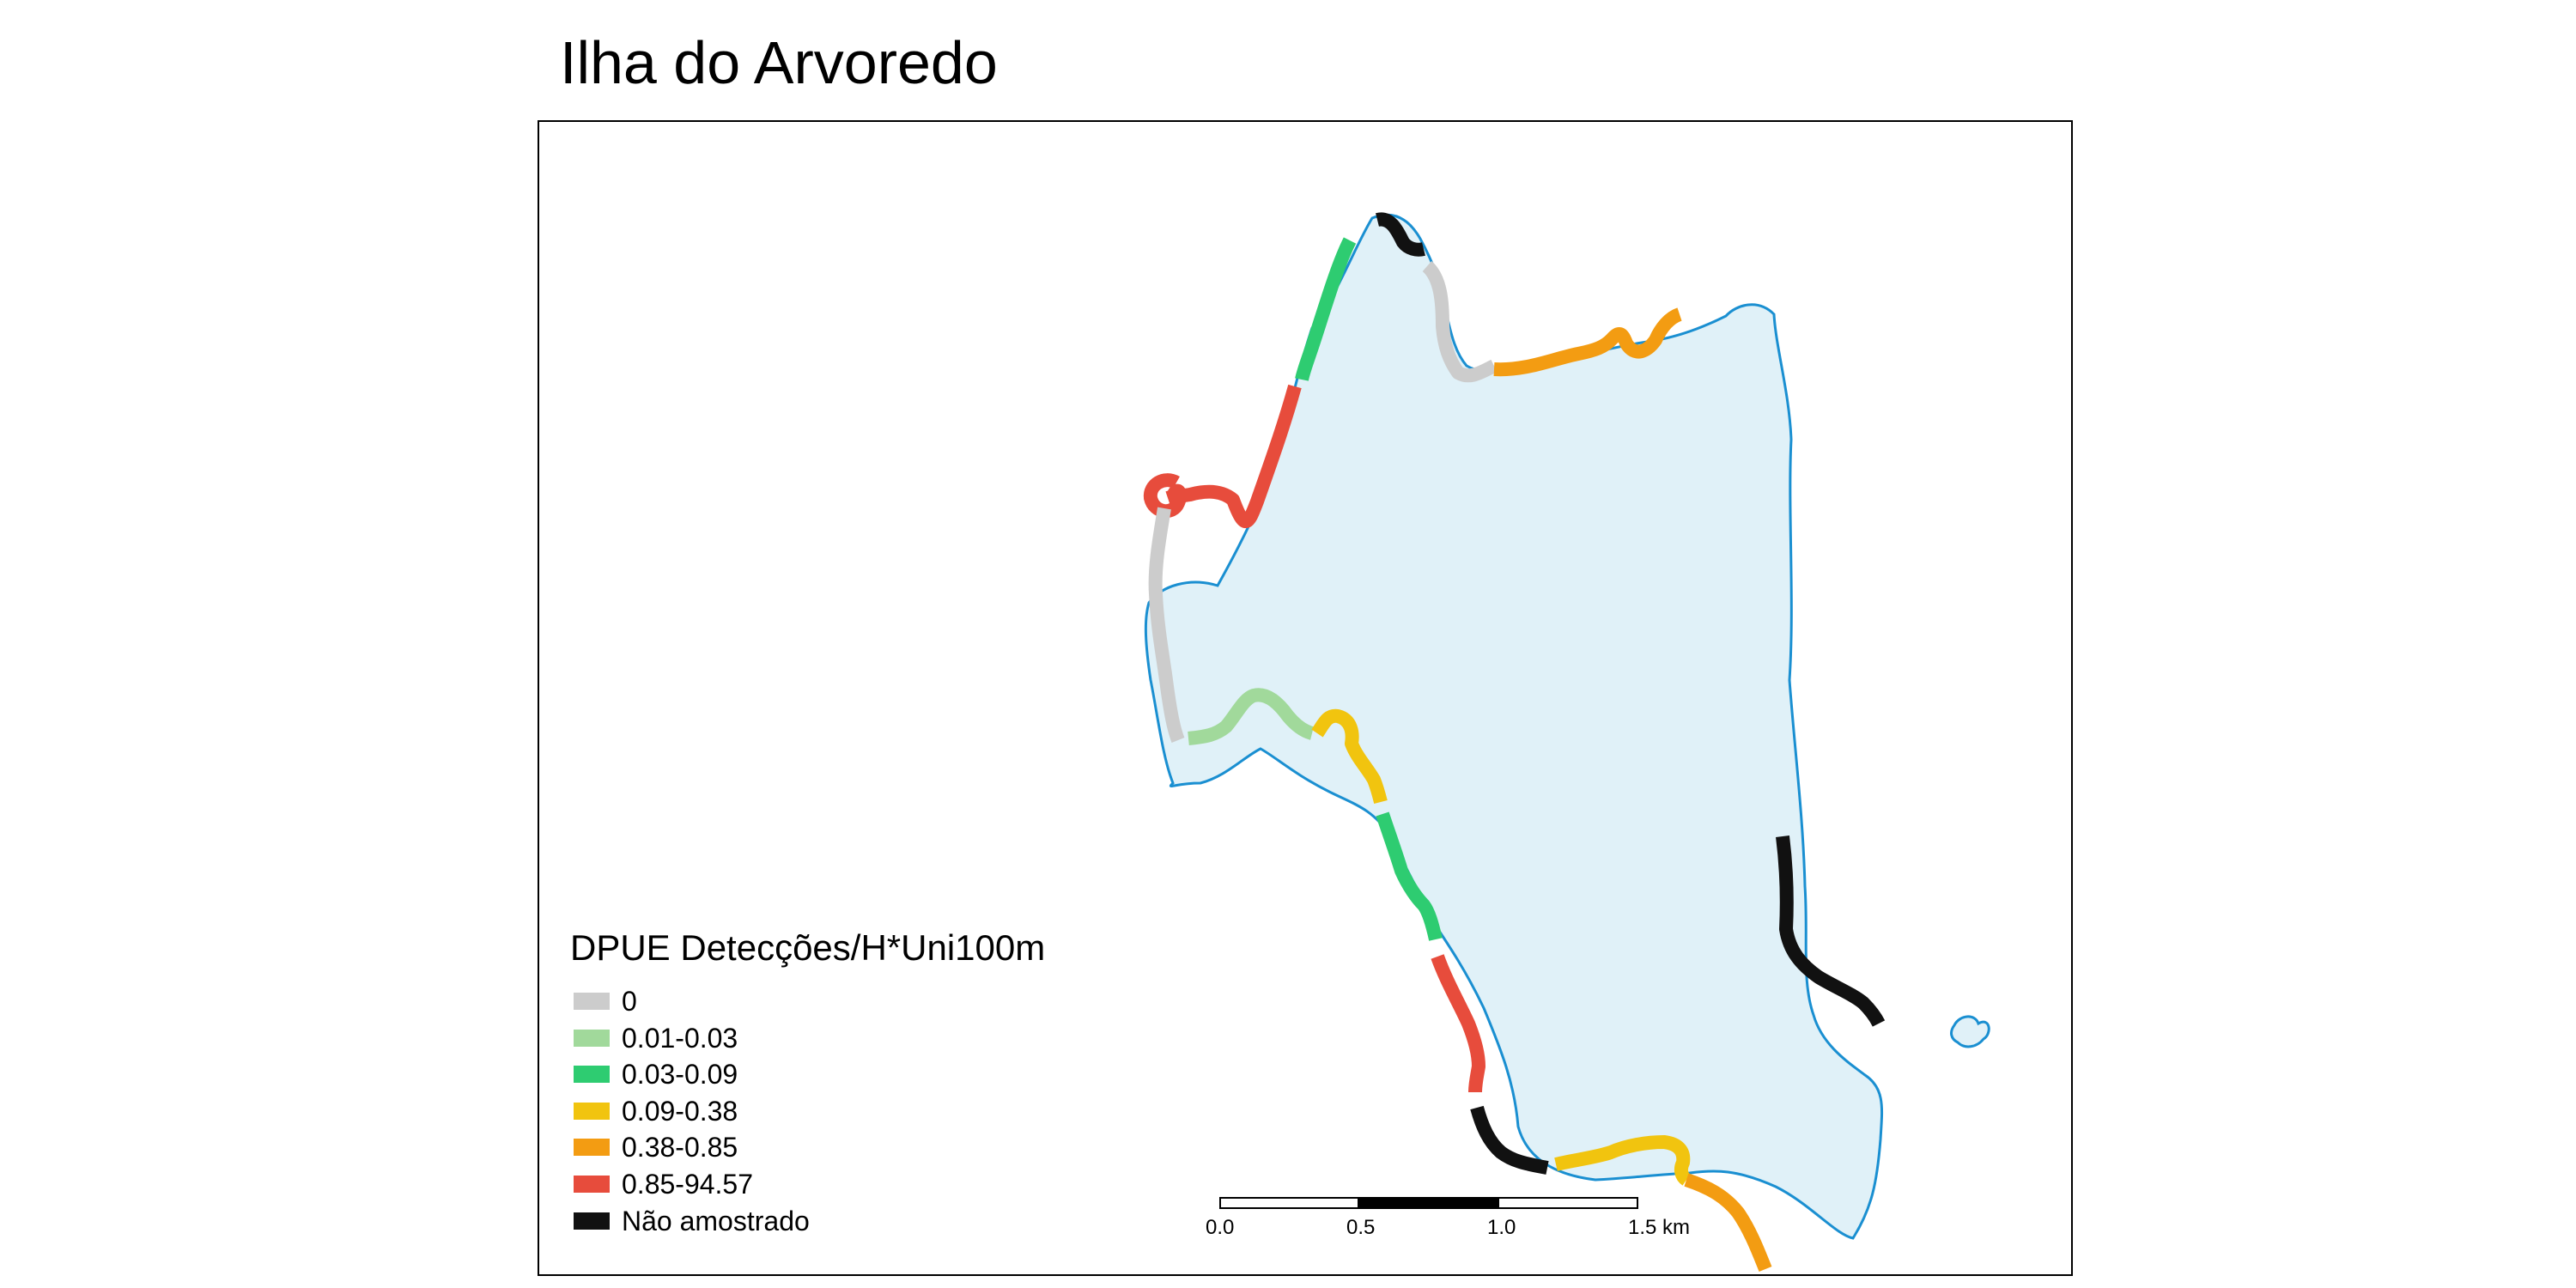 Image resolution: width=2576 pixels, height=1288 pixels. I want to click on legend-item: 0.85-94.57, so click(808, 1185).